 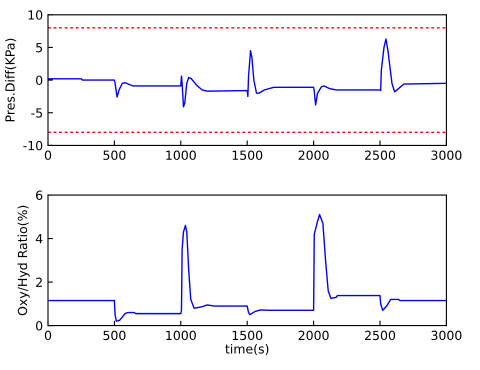 I want to click on y-axis-title: Pres.Diff(KPa), so click(x=10, y=80).